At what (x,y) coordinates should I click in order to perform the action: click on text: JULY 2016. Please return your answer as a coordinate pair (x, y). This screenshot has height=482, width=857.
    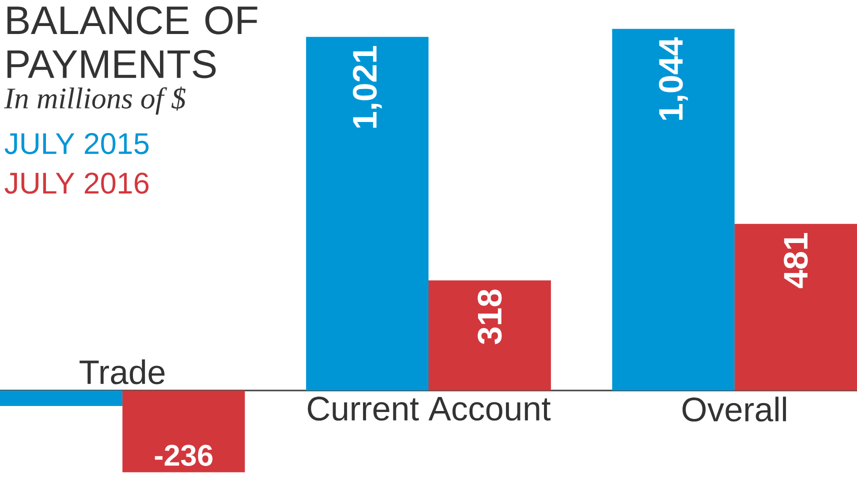
    Looking at the image, I should click on (76, 183).